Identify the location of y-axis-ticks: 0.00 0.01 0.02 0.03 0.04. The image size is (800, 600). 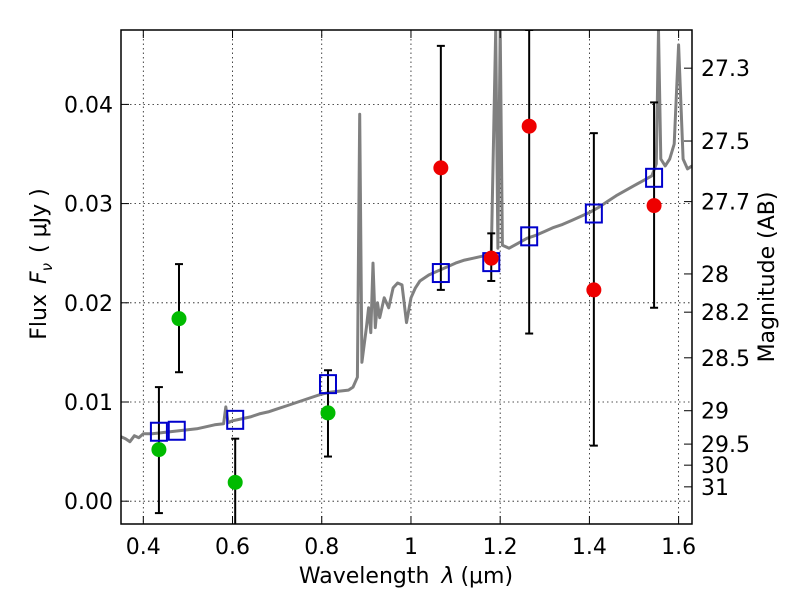
(96, 304).